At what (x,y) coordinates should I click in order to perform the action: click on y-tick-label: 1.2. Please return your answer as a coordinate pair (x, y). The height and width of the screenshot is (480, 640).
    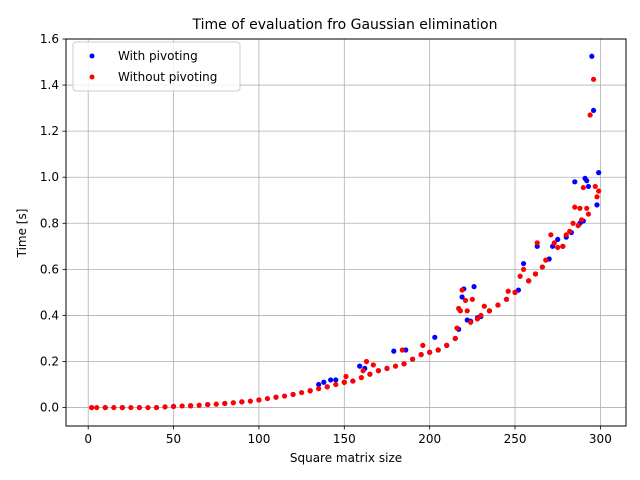
    Looking at the image, I should click on (49, 131).